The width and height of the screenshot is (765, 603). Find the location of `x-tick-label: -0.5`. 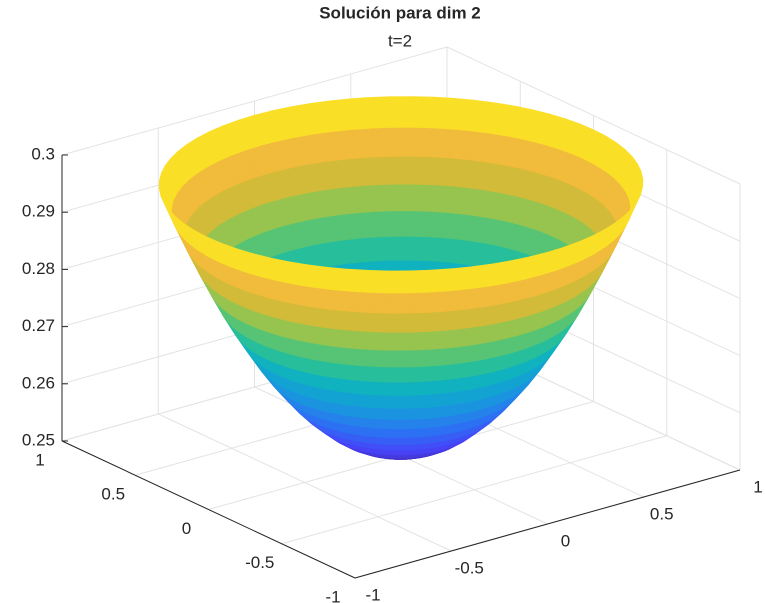

x-tick-label: -0.5 is located at coordinates (469, 567).